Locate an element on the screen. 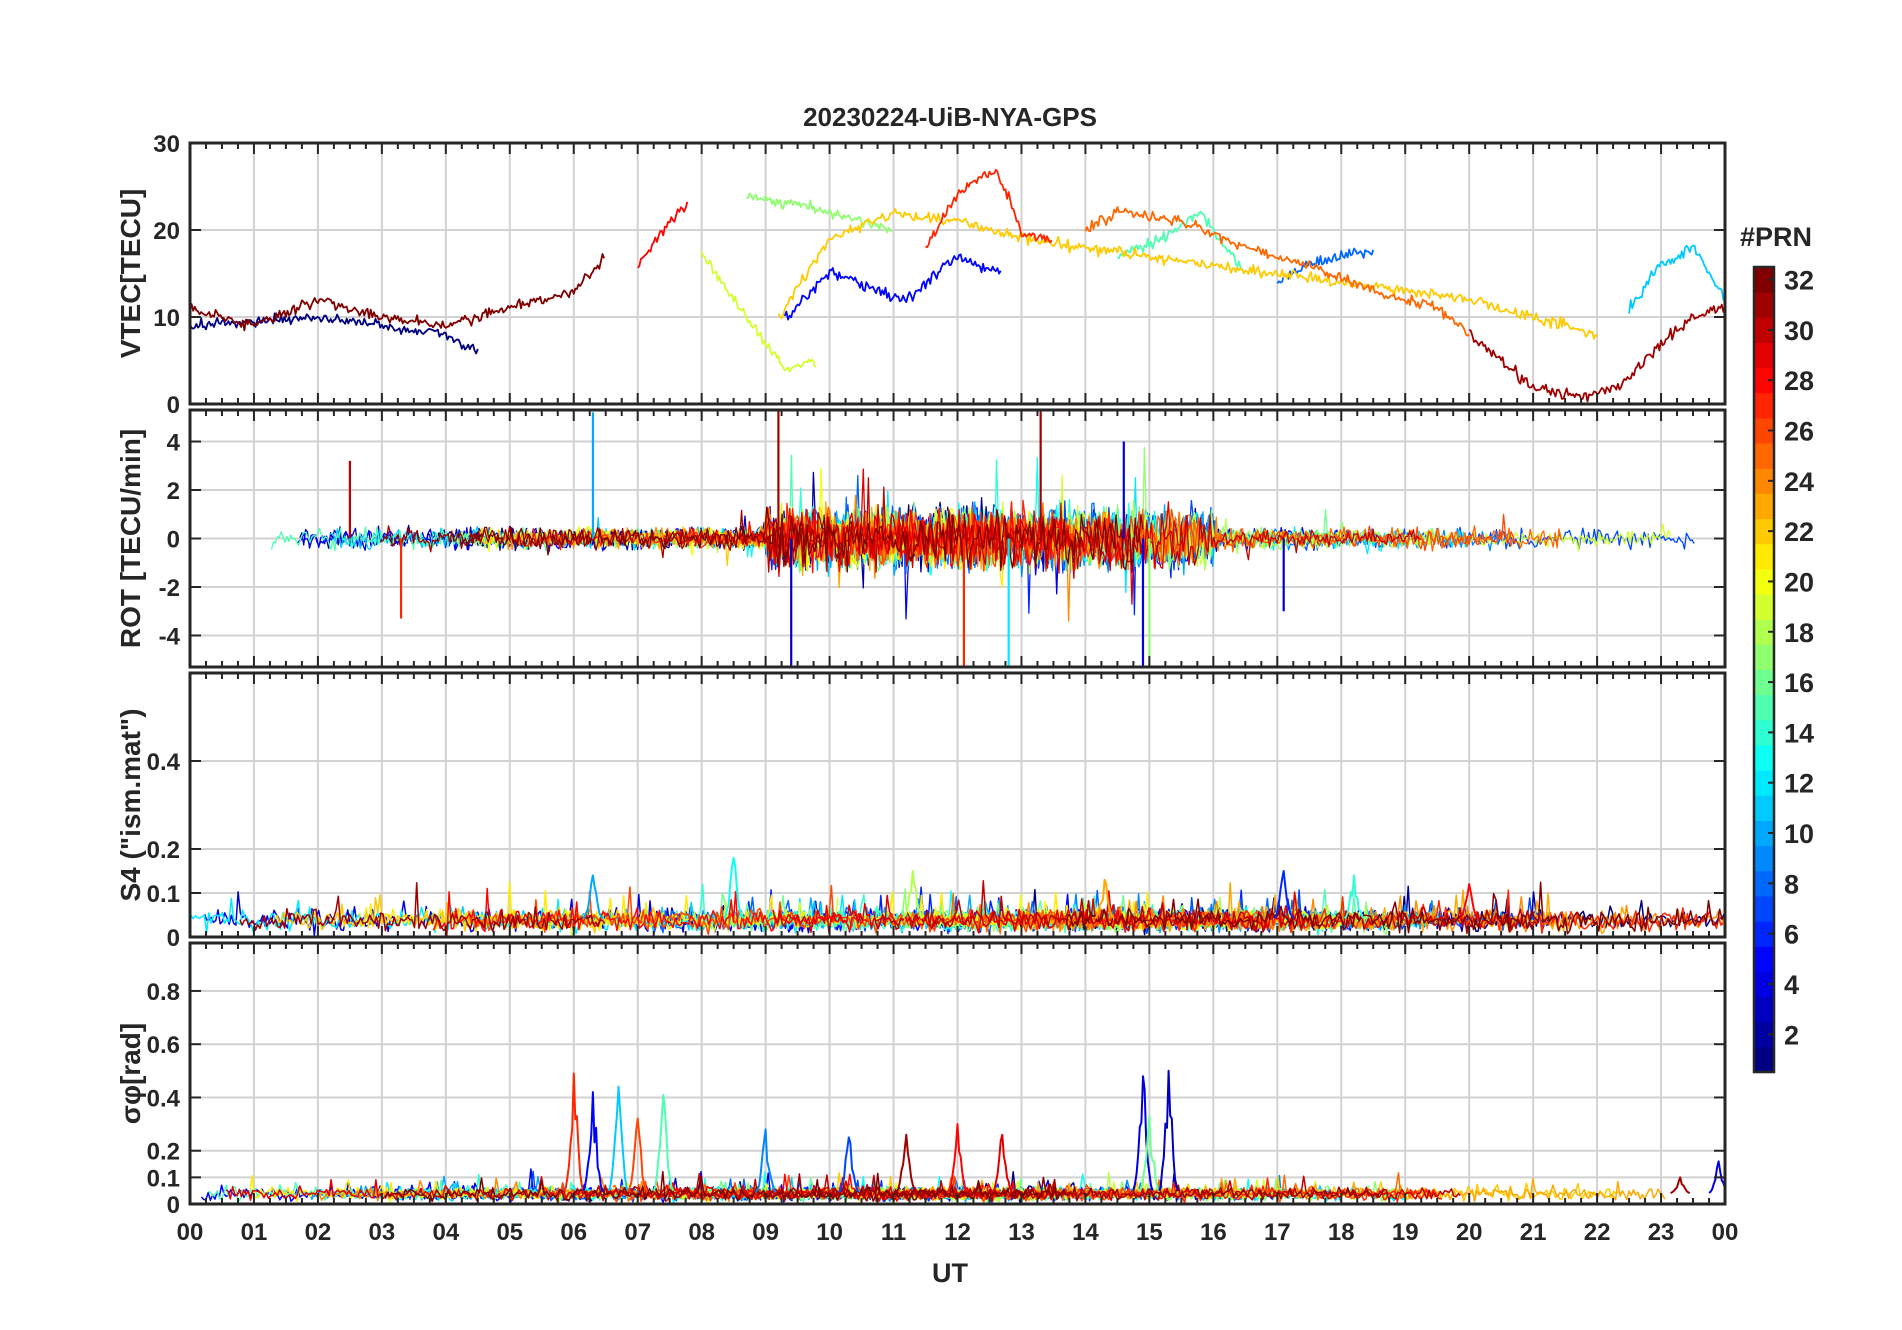 The image size is (1902, 1330). colorbar-tick-label: 12 is located at coordinates (1799, 784).